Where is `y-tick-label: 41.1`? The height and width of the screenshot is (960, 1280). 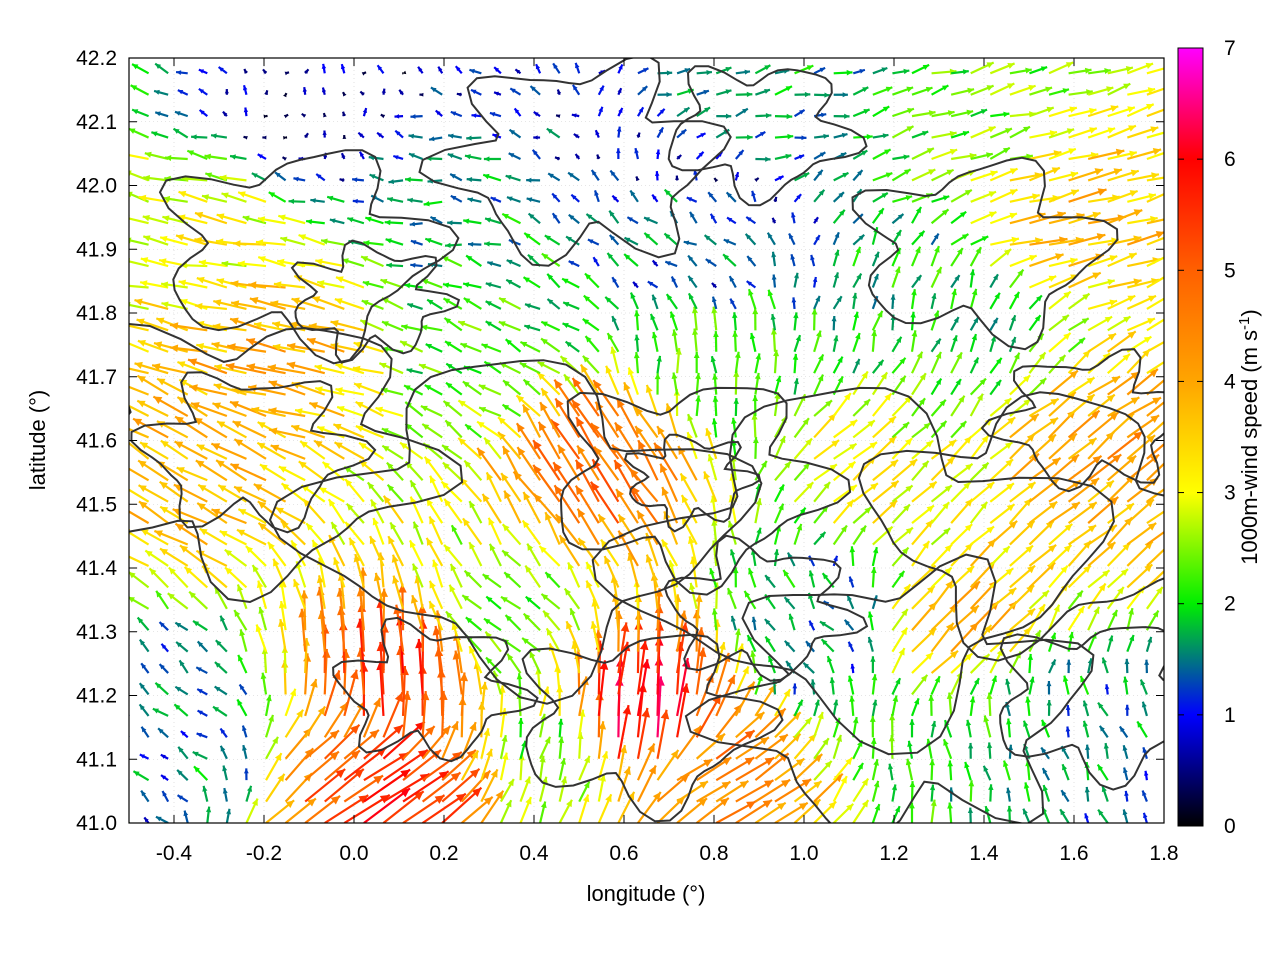
y-tick-label: 41.1 is located at coordinates (96, 759).